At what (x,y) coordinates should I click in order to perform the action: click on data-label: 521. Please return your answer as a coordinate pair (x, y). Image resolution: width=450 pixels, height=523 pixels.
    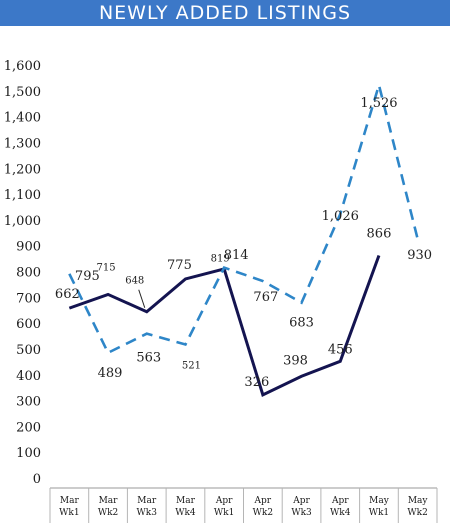
    Looking at the image, I should click on (191, 366).